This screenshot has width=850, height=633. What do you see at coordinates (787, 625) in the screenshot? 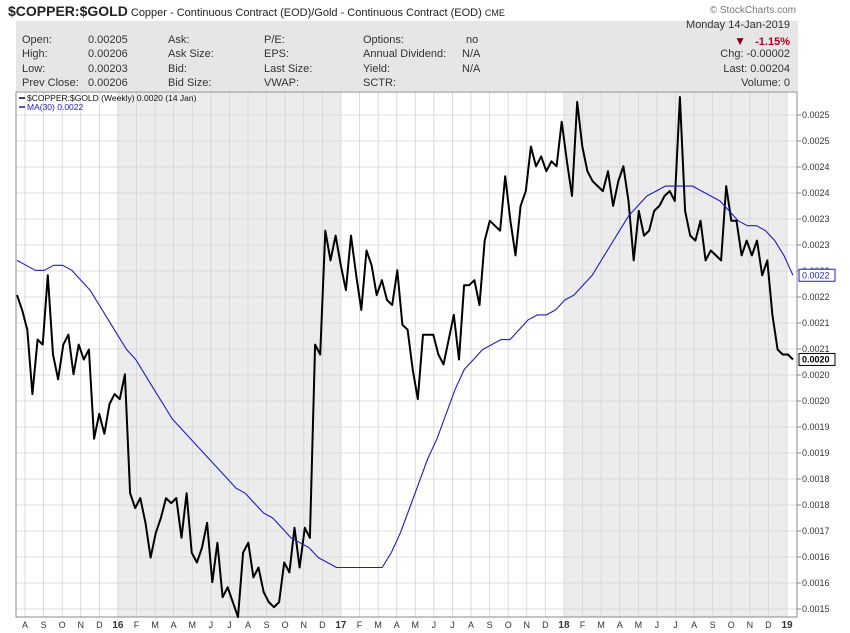
I see `x-tick-label: 19` at bounding box center [787, 625].